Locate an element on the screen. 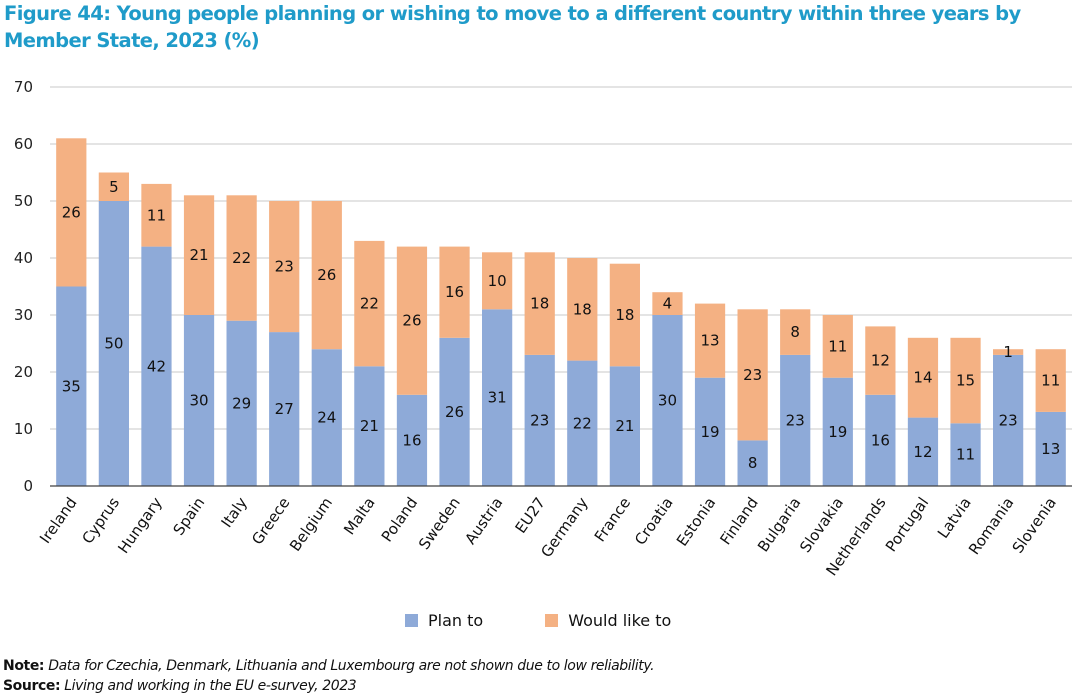 The height and width of the screenshot is (697, 1078). data-label-would-like-to: 18 is located at coordinates (624, 315).